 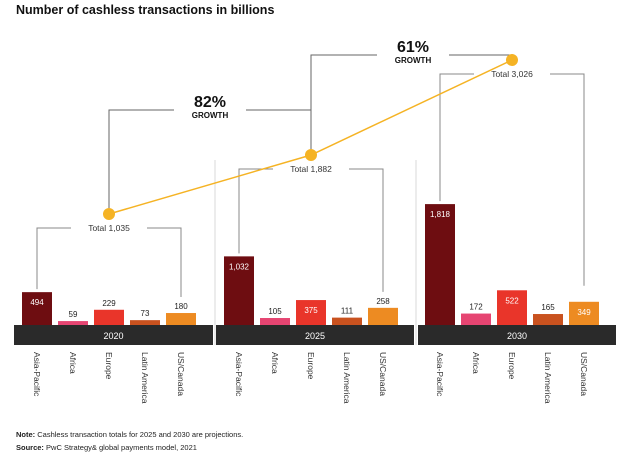 What do you see at coordinates (53, 258) in the screenshot?
I see `total-bracket-left-2020` at bounding box center [53, 258].